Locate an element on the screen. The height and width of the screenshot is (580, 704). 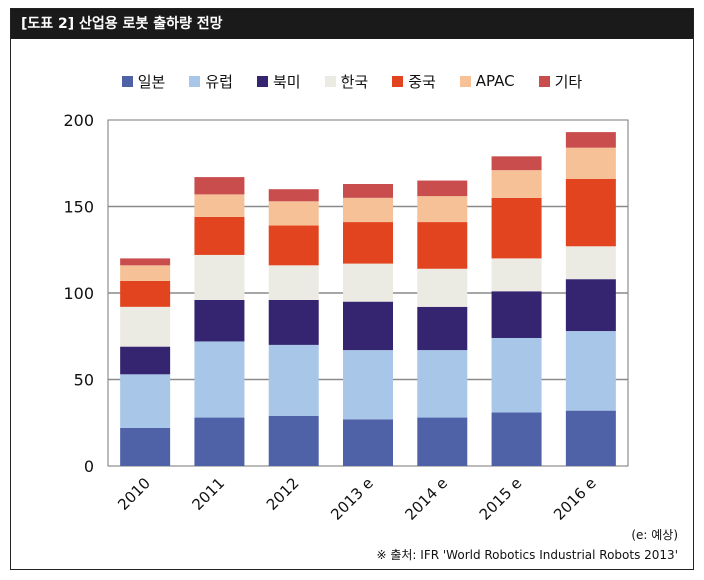
legend-item: 유럽 is located at coordinates (211, 81).